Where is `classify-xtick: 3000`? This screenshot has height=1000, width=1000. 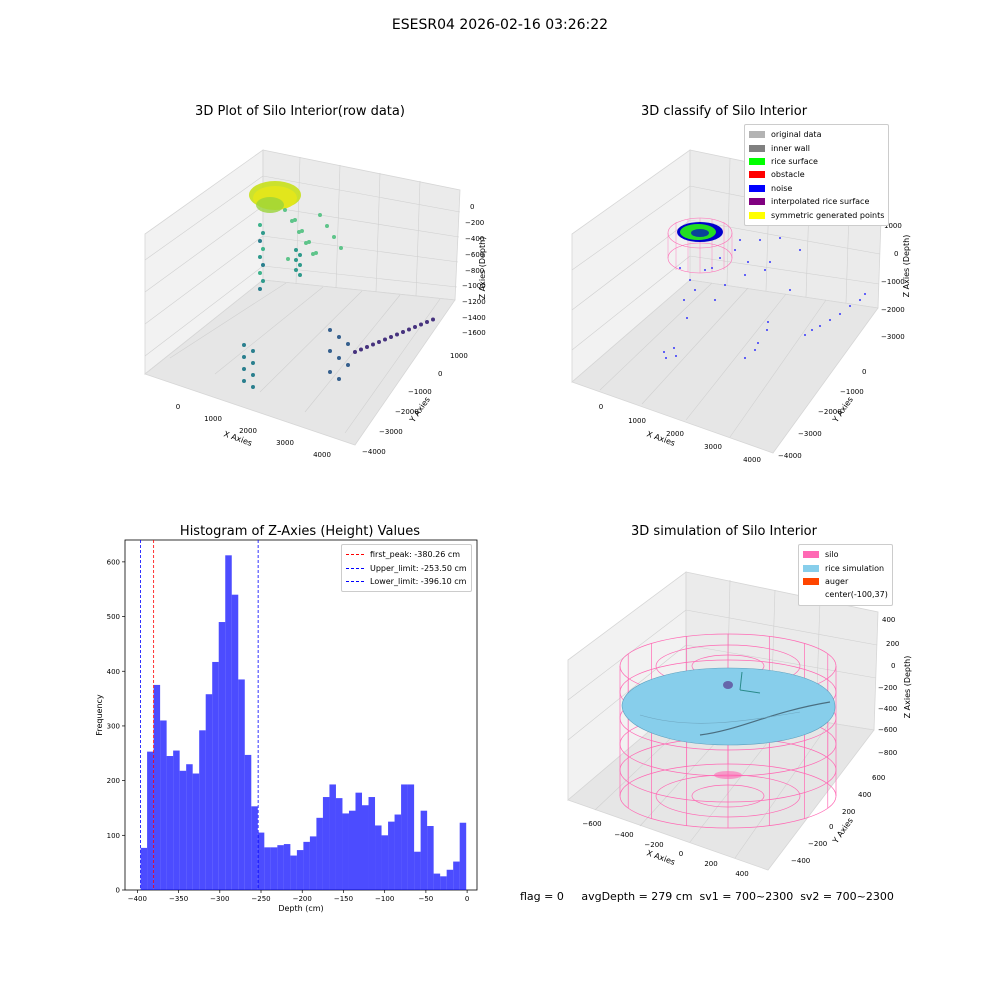
classify-xtick: 3000 is located at coordinates (713, 447).